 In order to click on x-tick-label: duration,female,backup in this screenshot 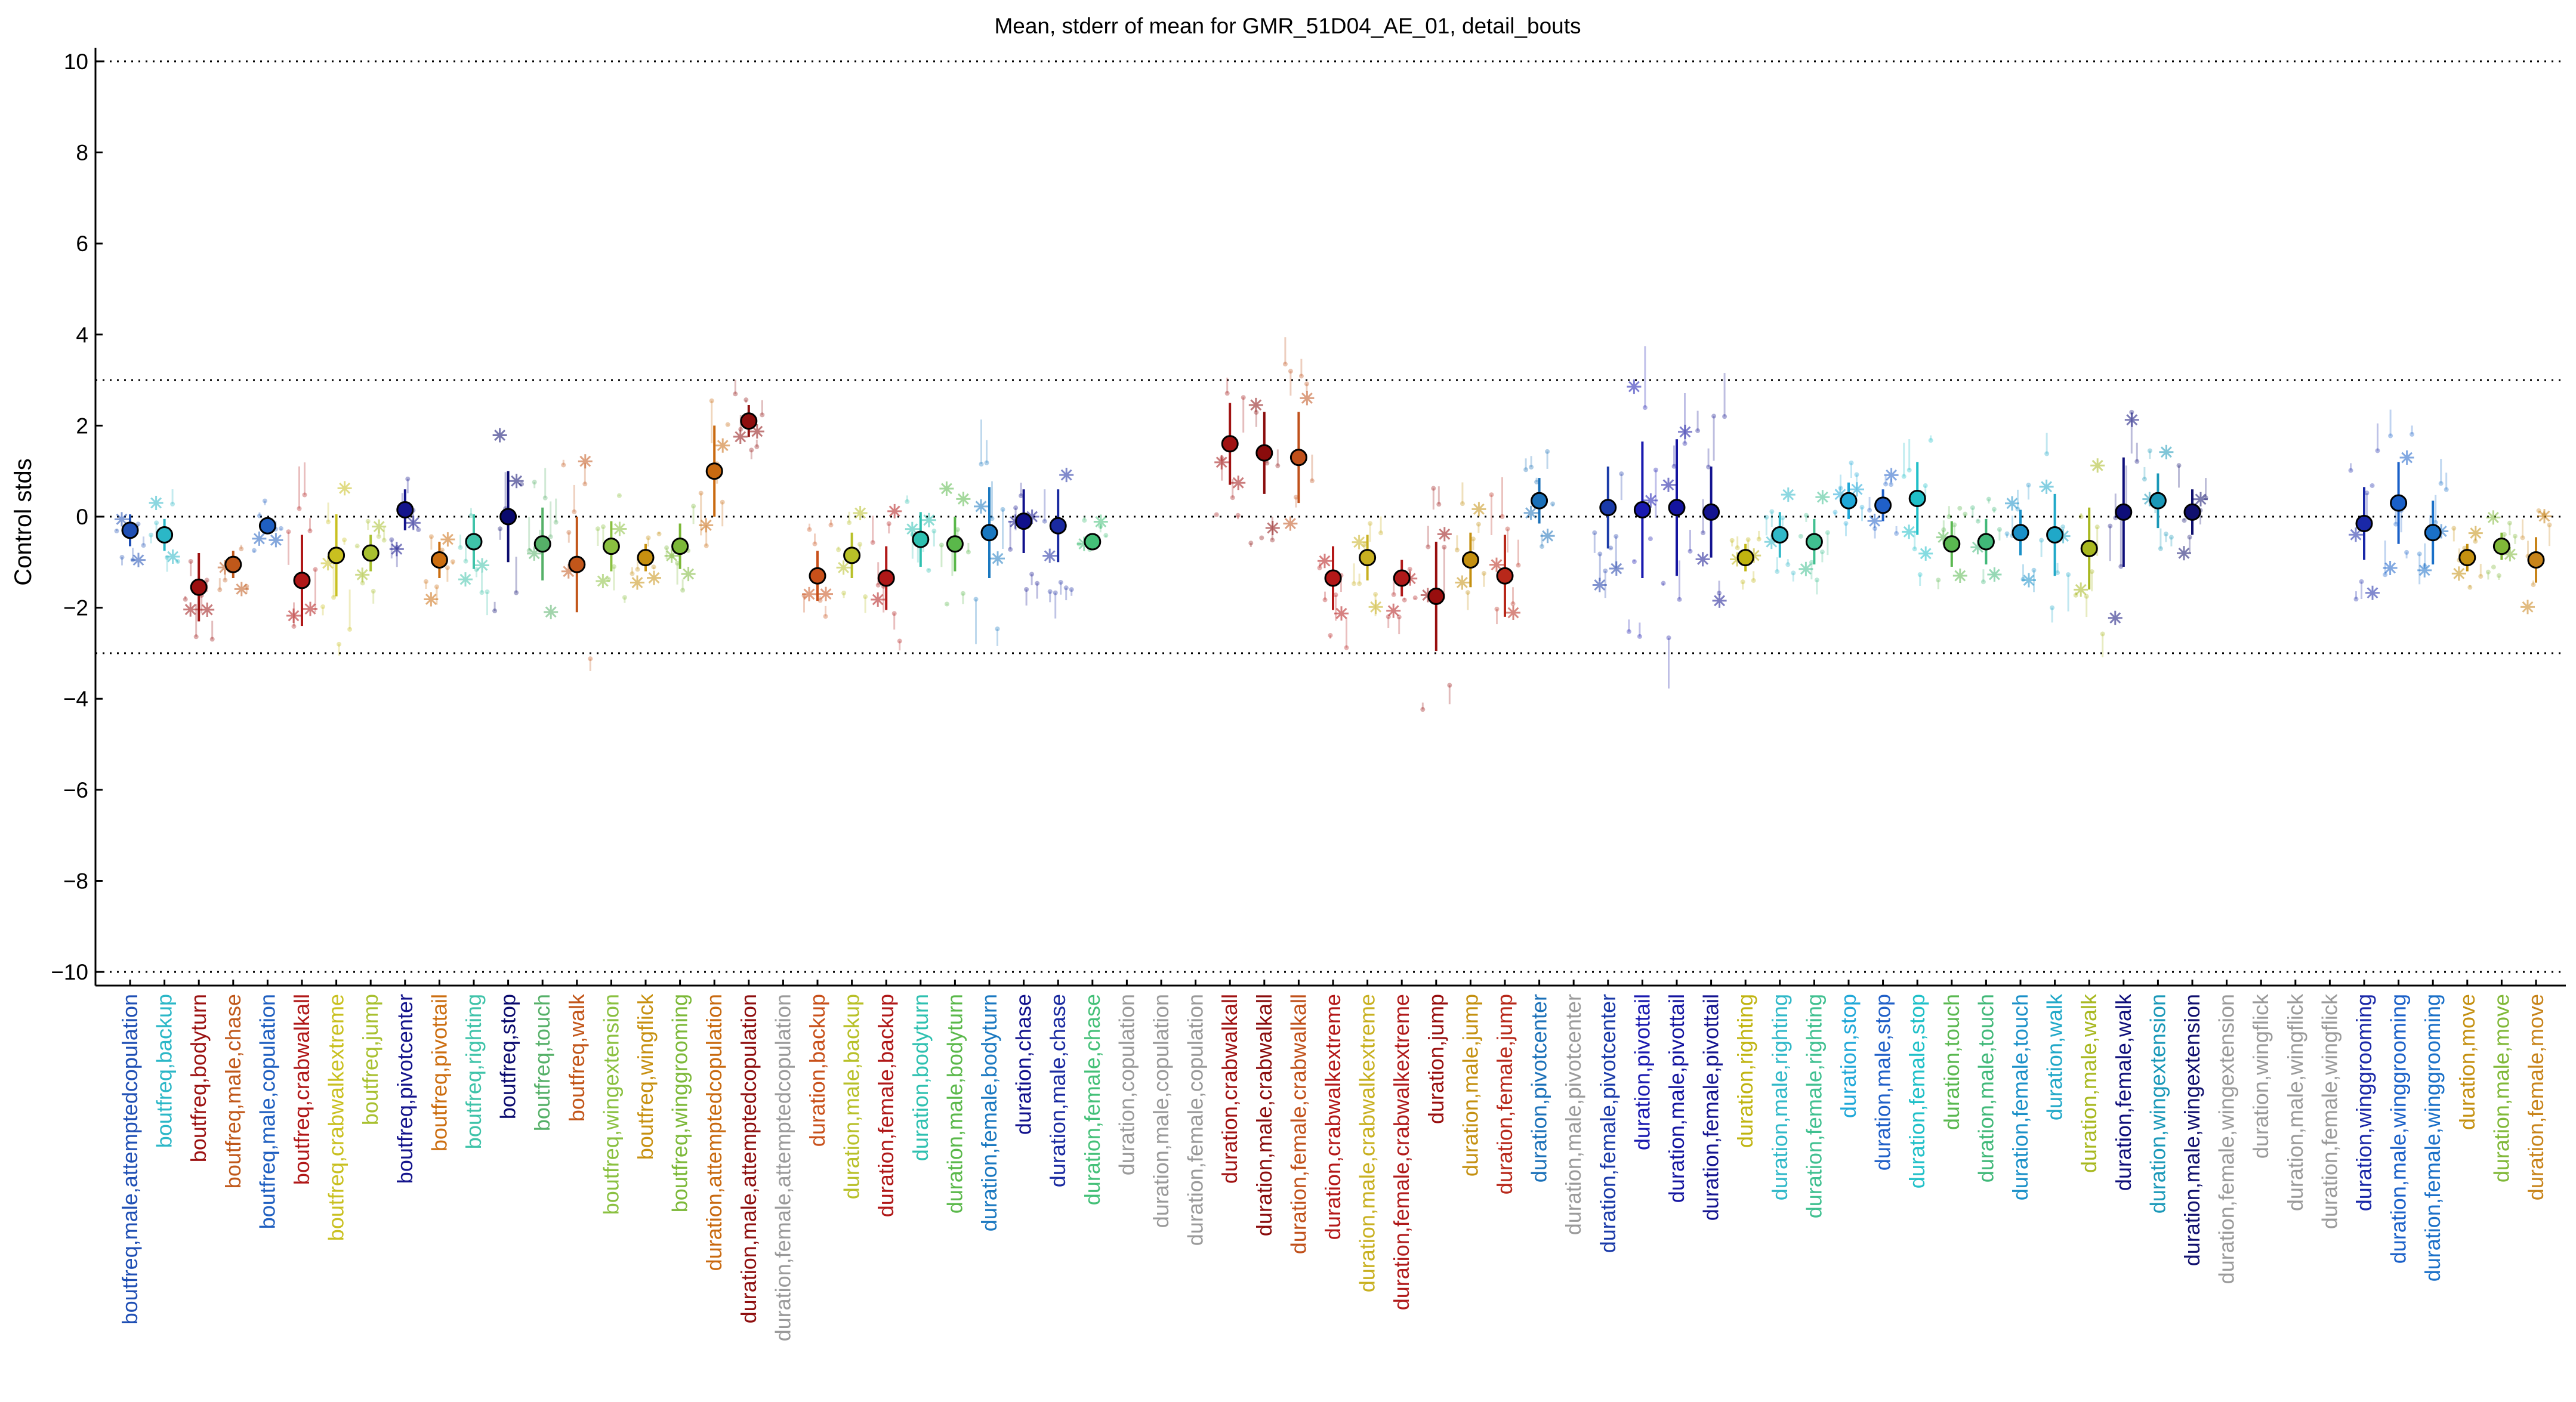, I will do `click(886, 1105)`.